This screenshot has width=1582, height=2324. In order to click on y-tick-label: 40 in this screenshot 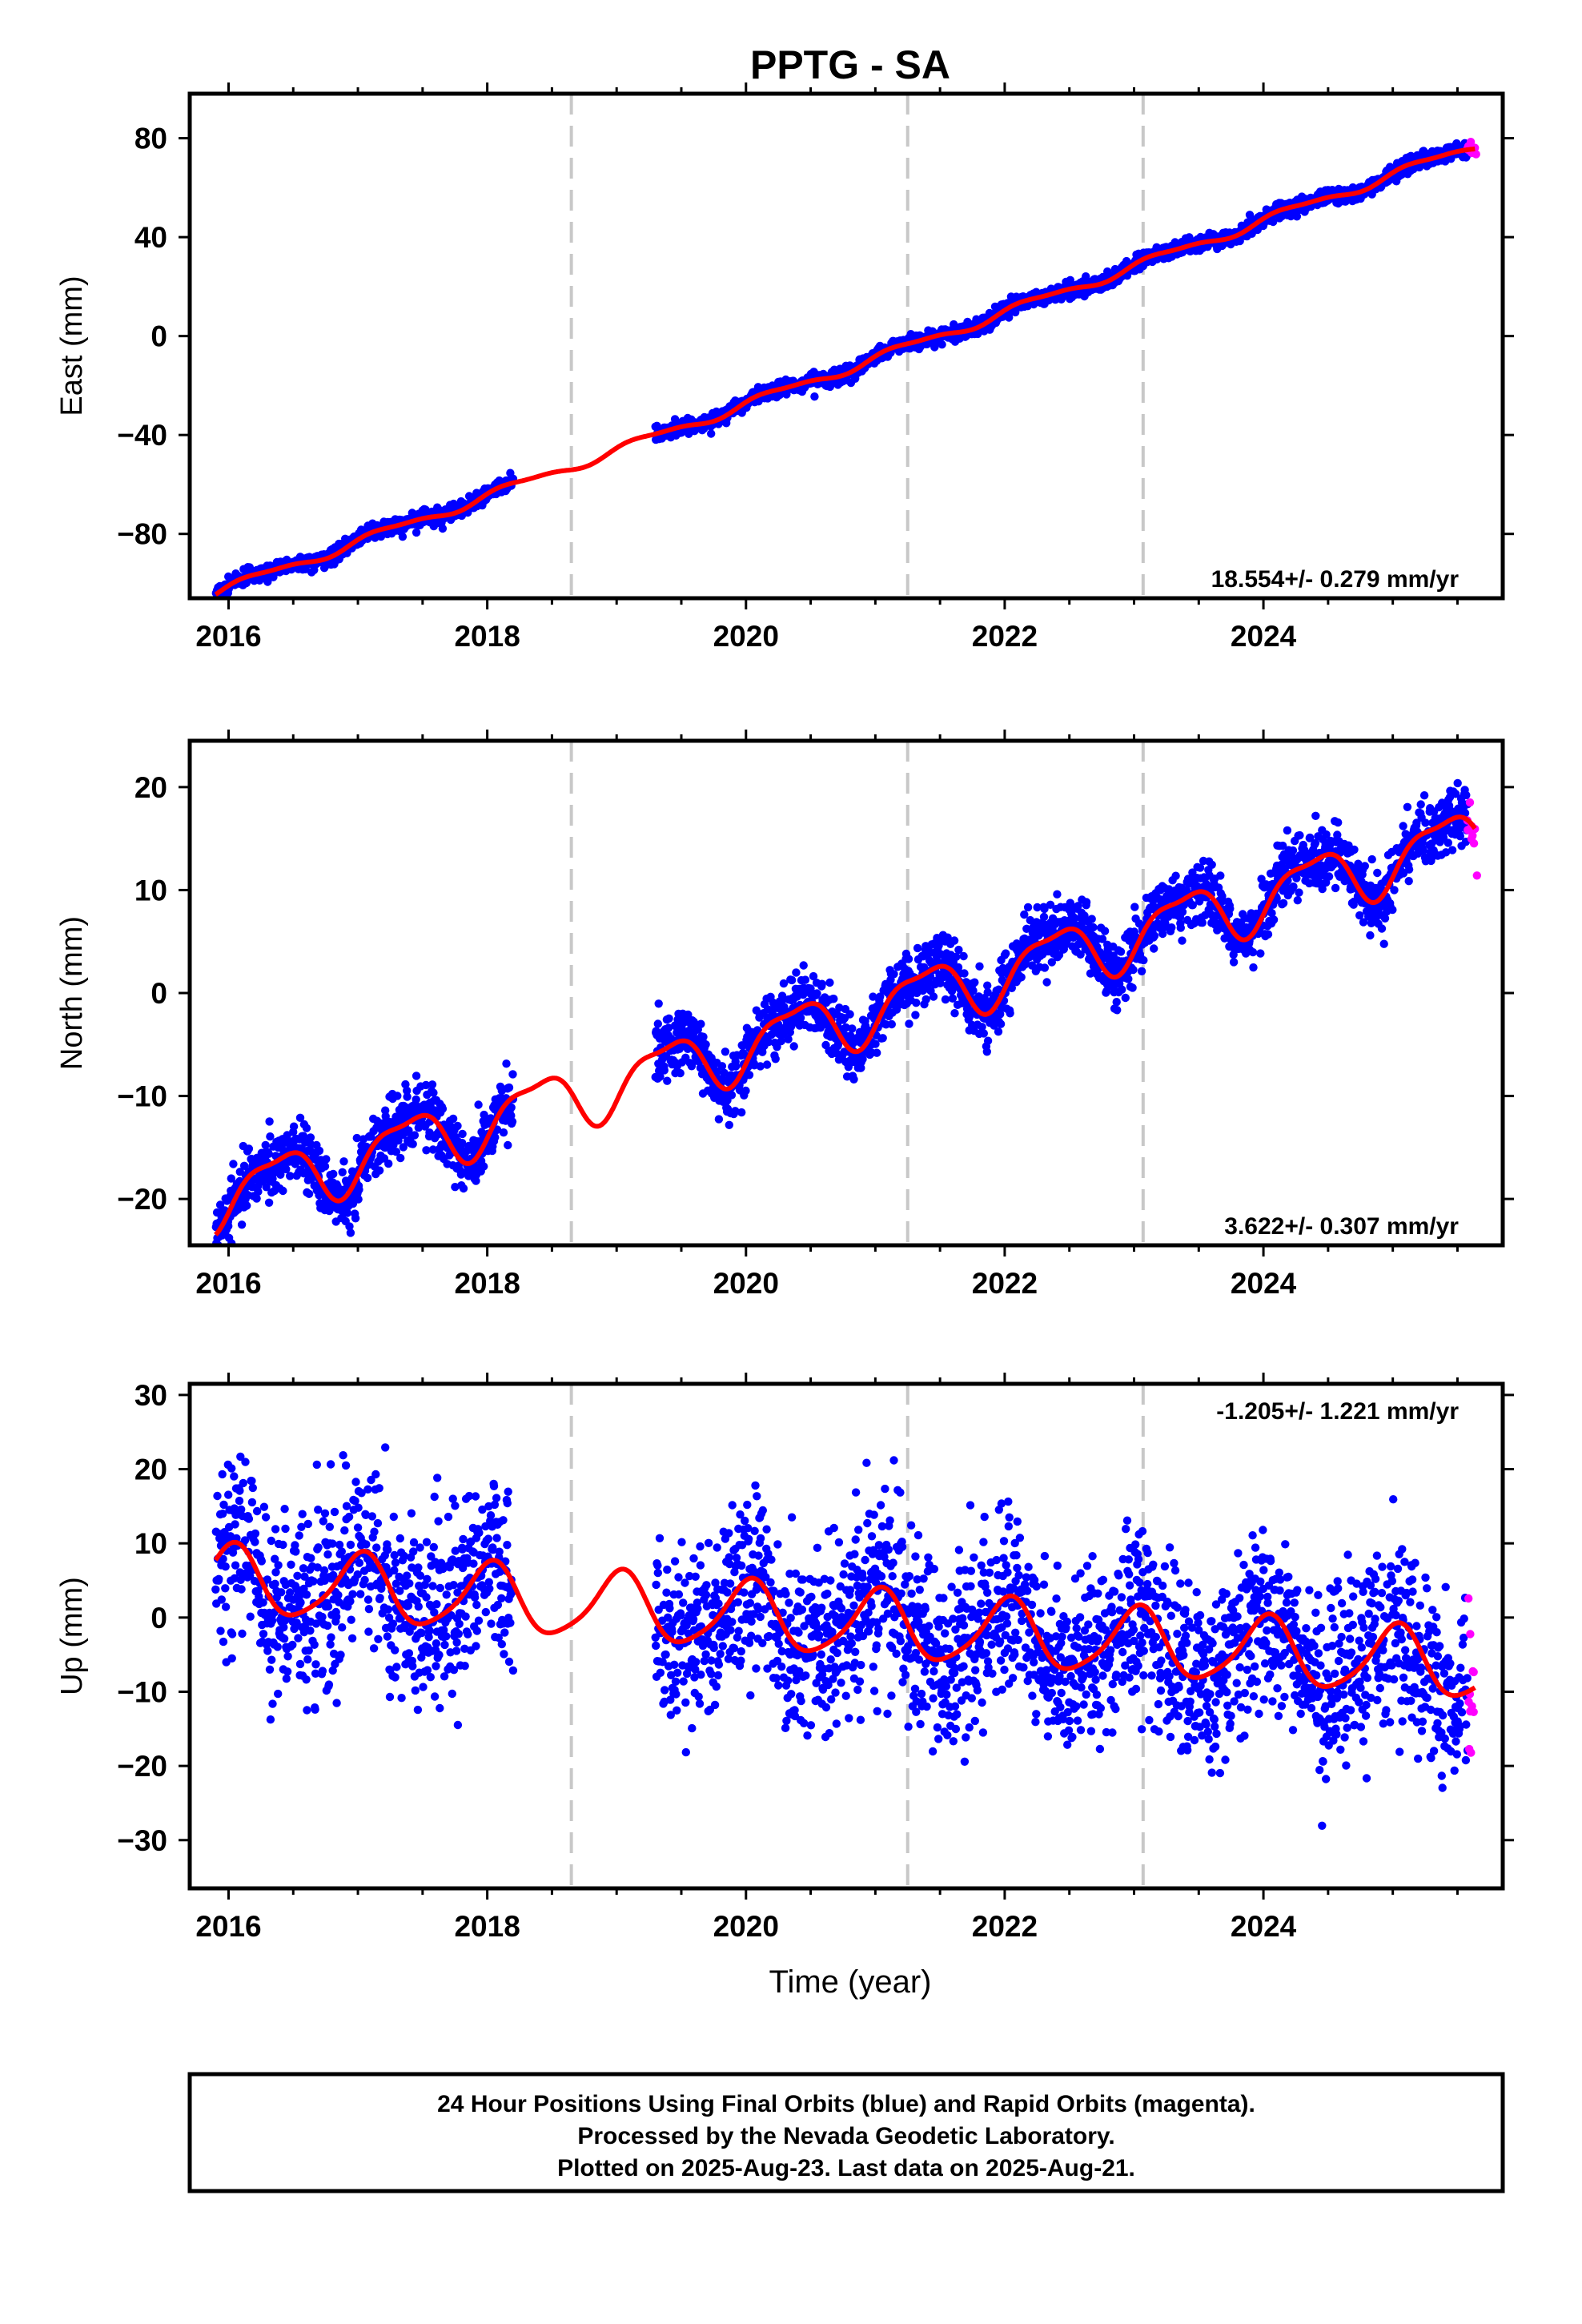, I will do `click(151, 238)`.